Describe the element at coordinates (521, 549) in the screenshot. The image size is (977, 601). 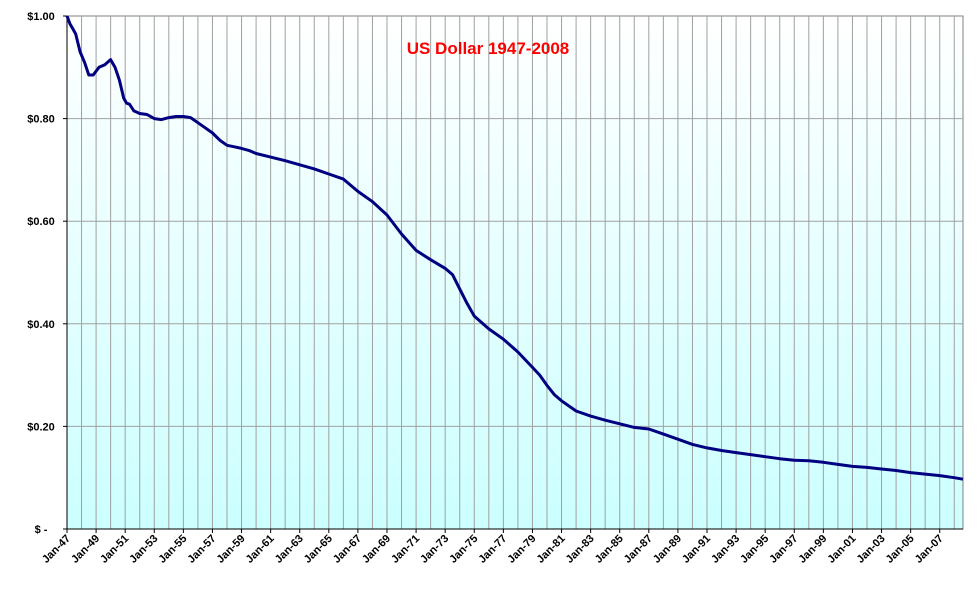
I see `x-tick-label: Jan-79` at that location.